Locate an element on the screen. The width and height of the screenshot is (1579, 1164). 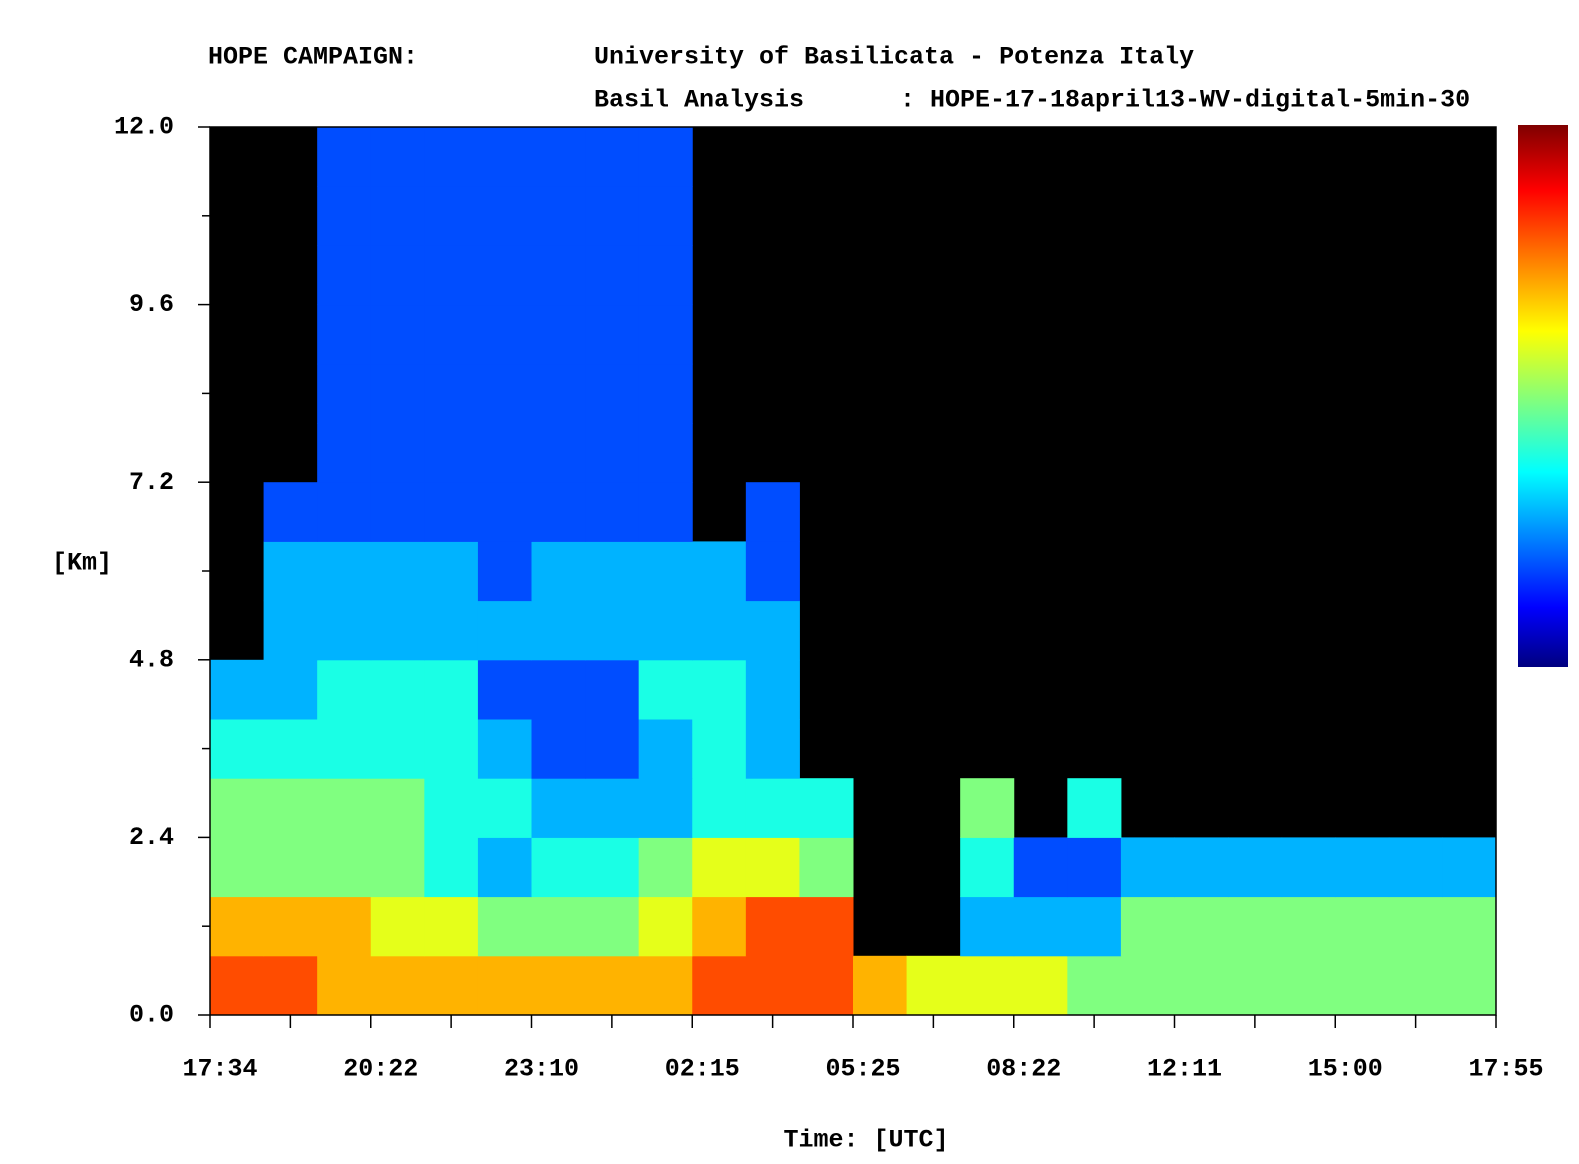
x-tick-label: 12:11 is located at coordinates (1184, 1069).